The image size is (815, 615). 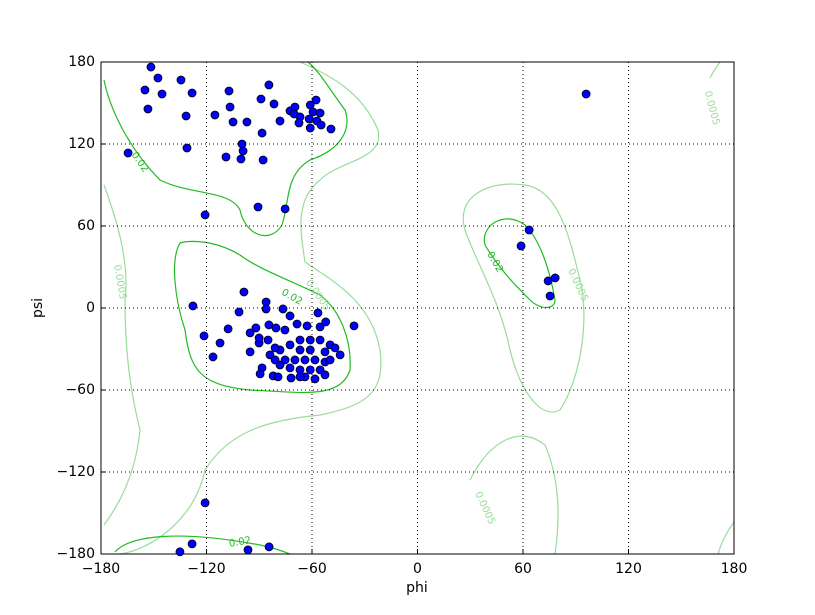 I want to click on x-tick-label: −180, so click(x=101, y=569).